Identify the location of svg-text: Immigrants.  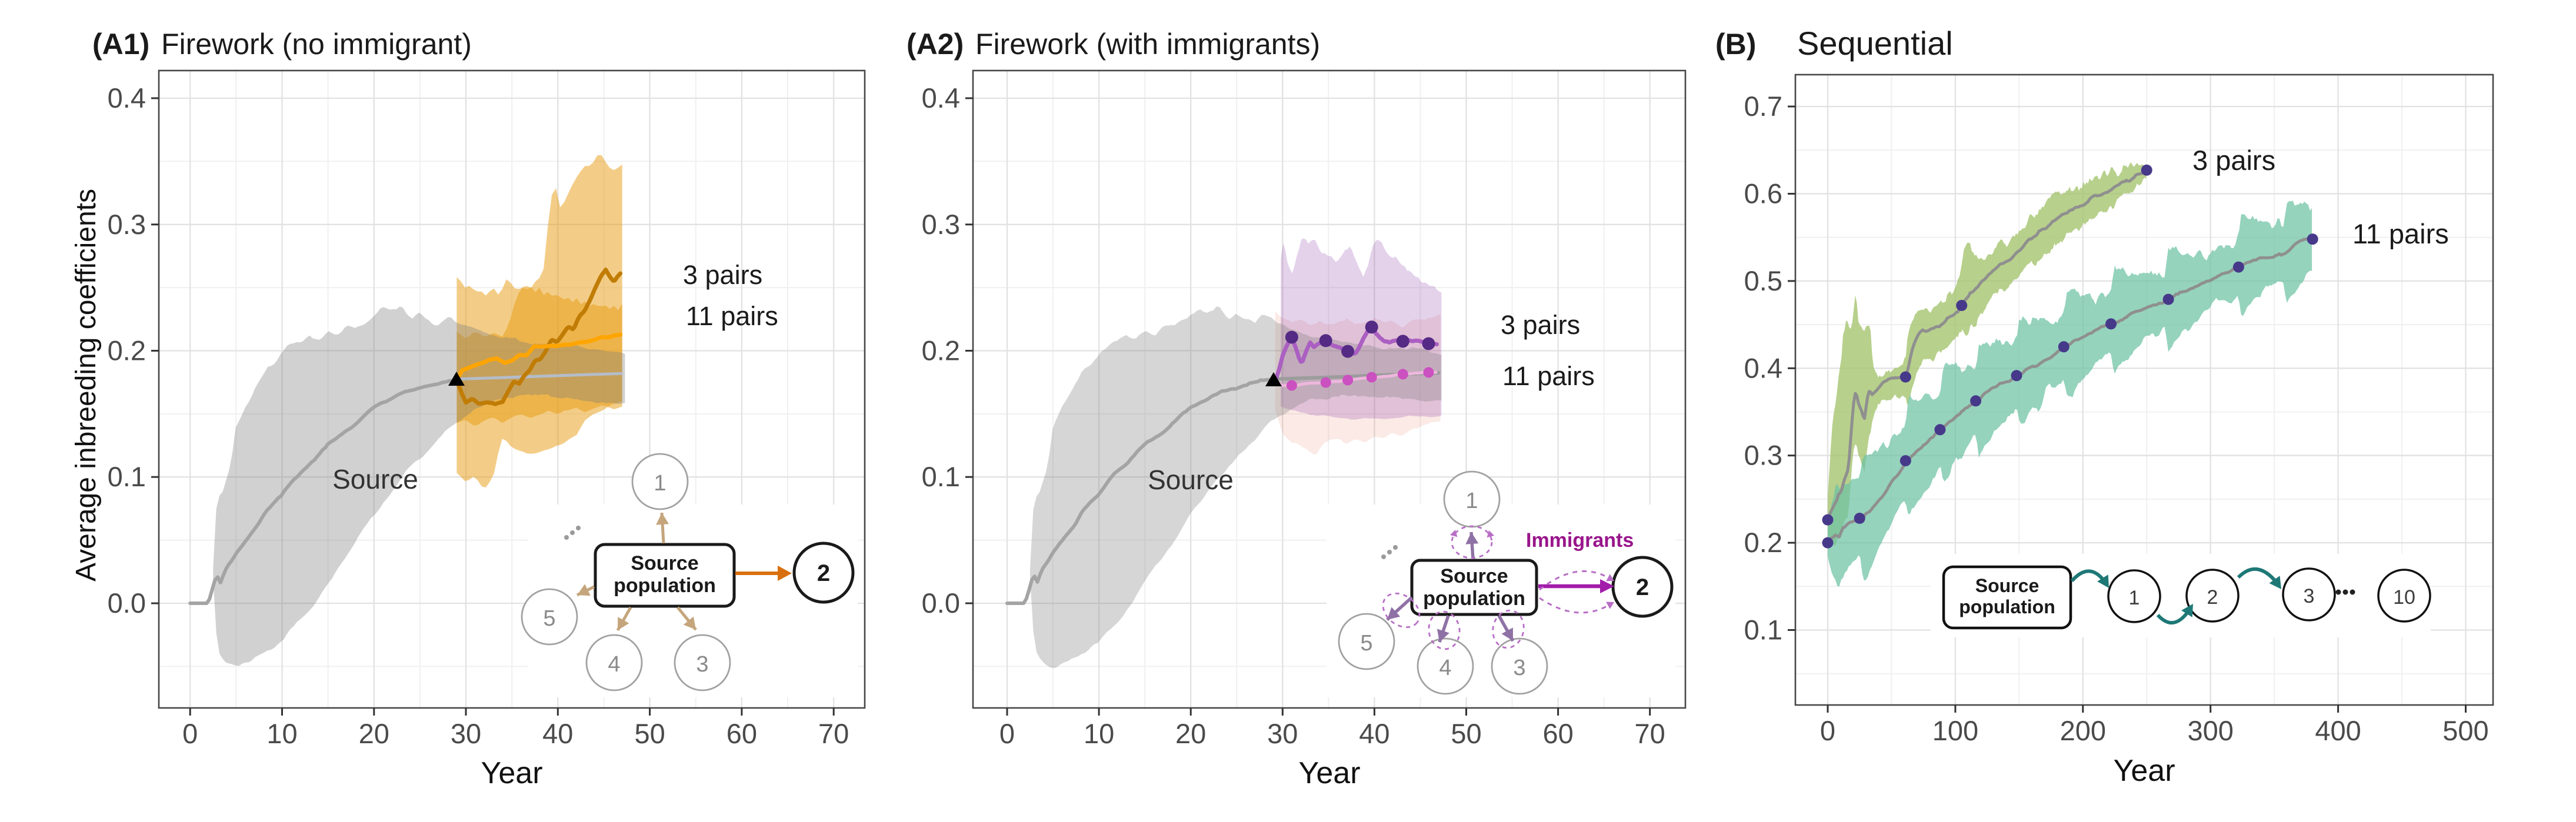
(1580, 540).